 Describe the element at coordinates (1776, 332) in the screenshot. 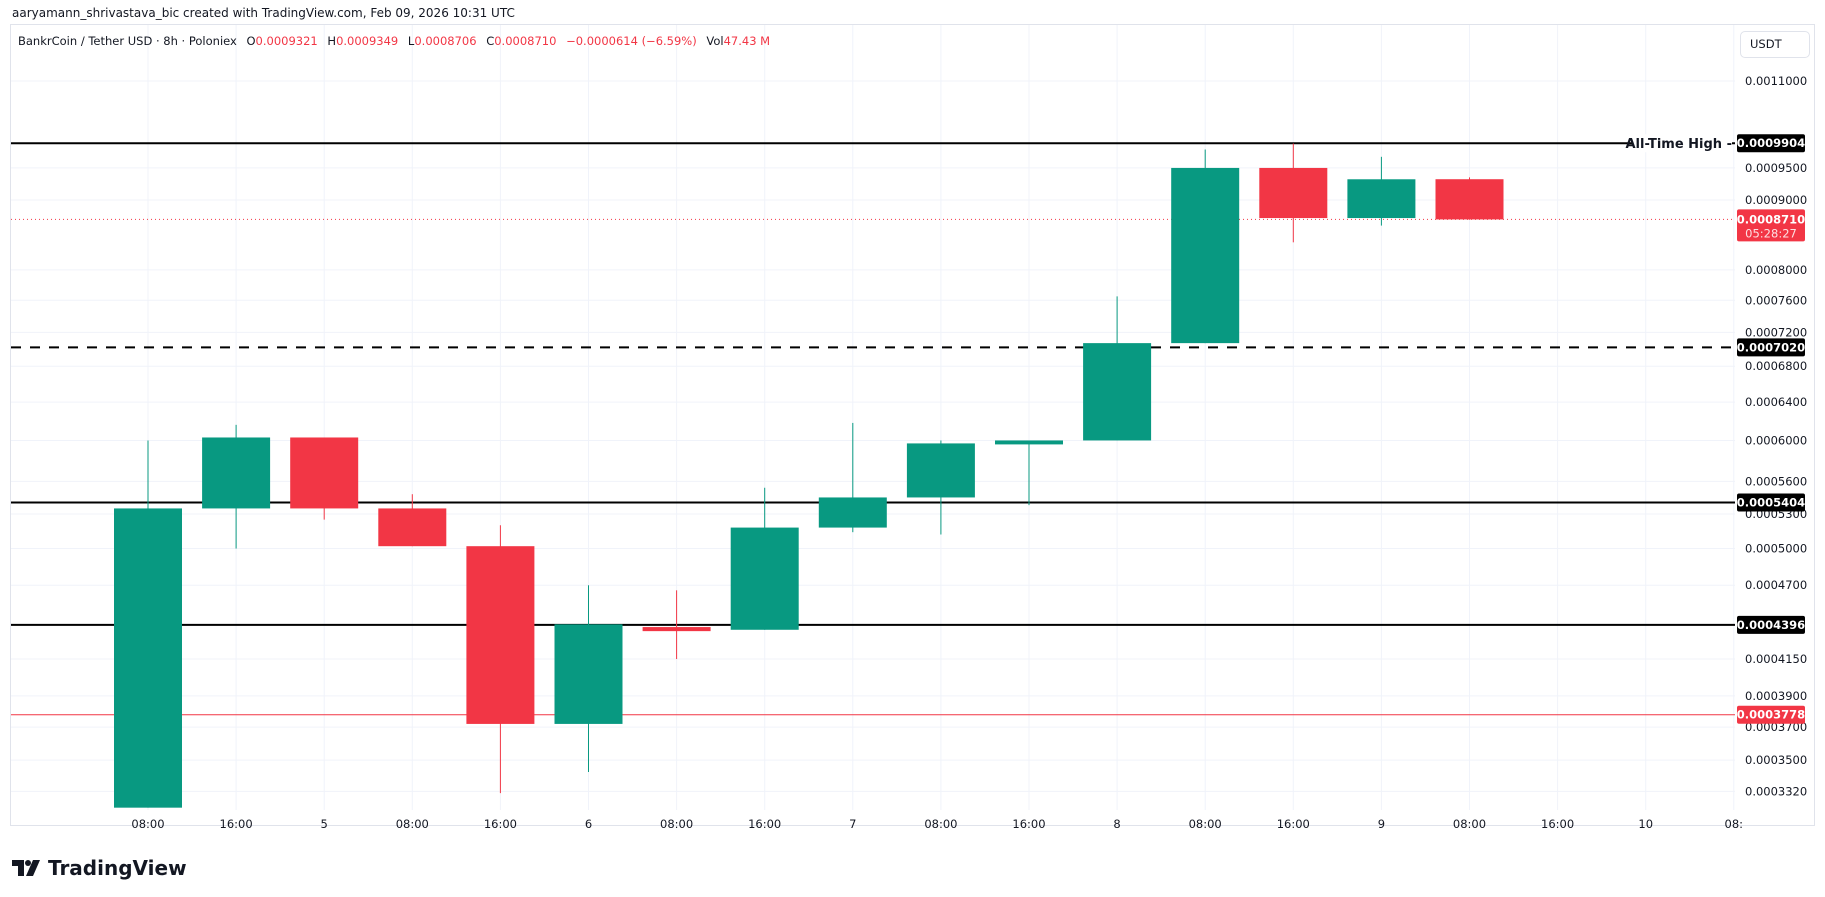

I see `y-tick-label: 0.0007200` at that location.